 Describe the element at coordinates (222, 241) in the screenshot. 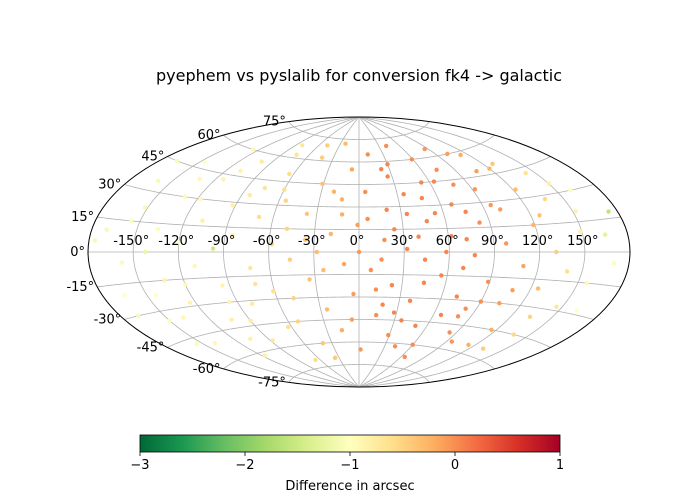

I see `lon-tick-label: -90°` at that location.